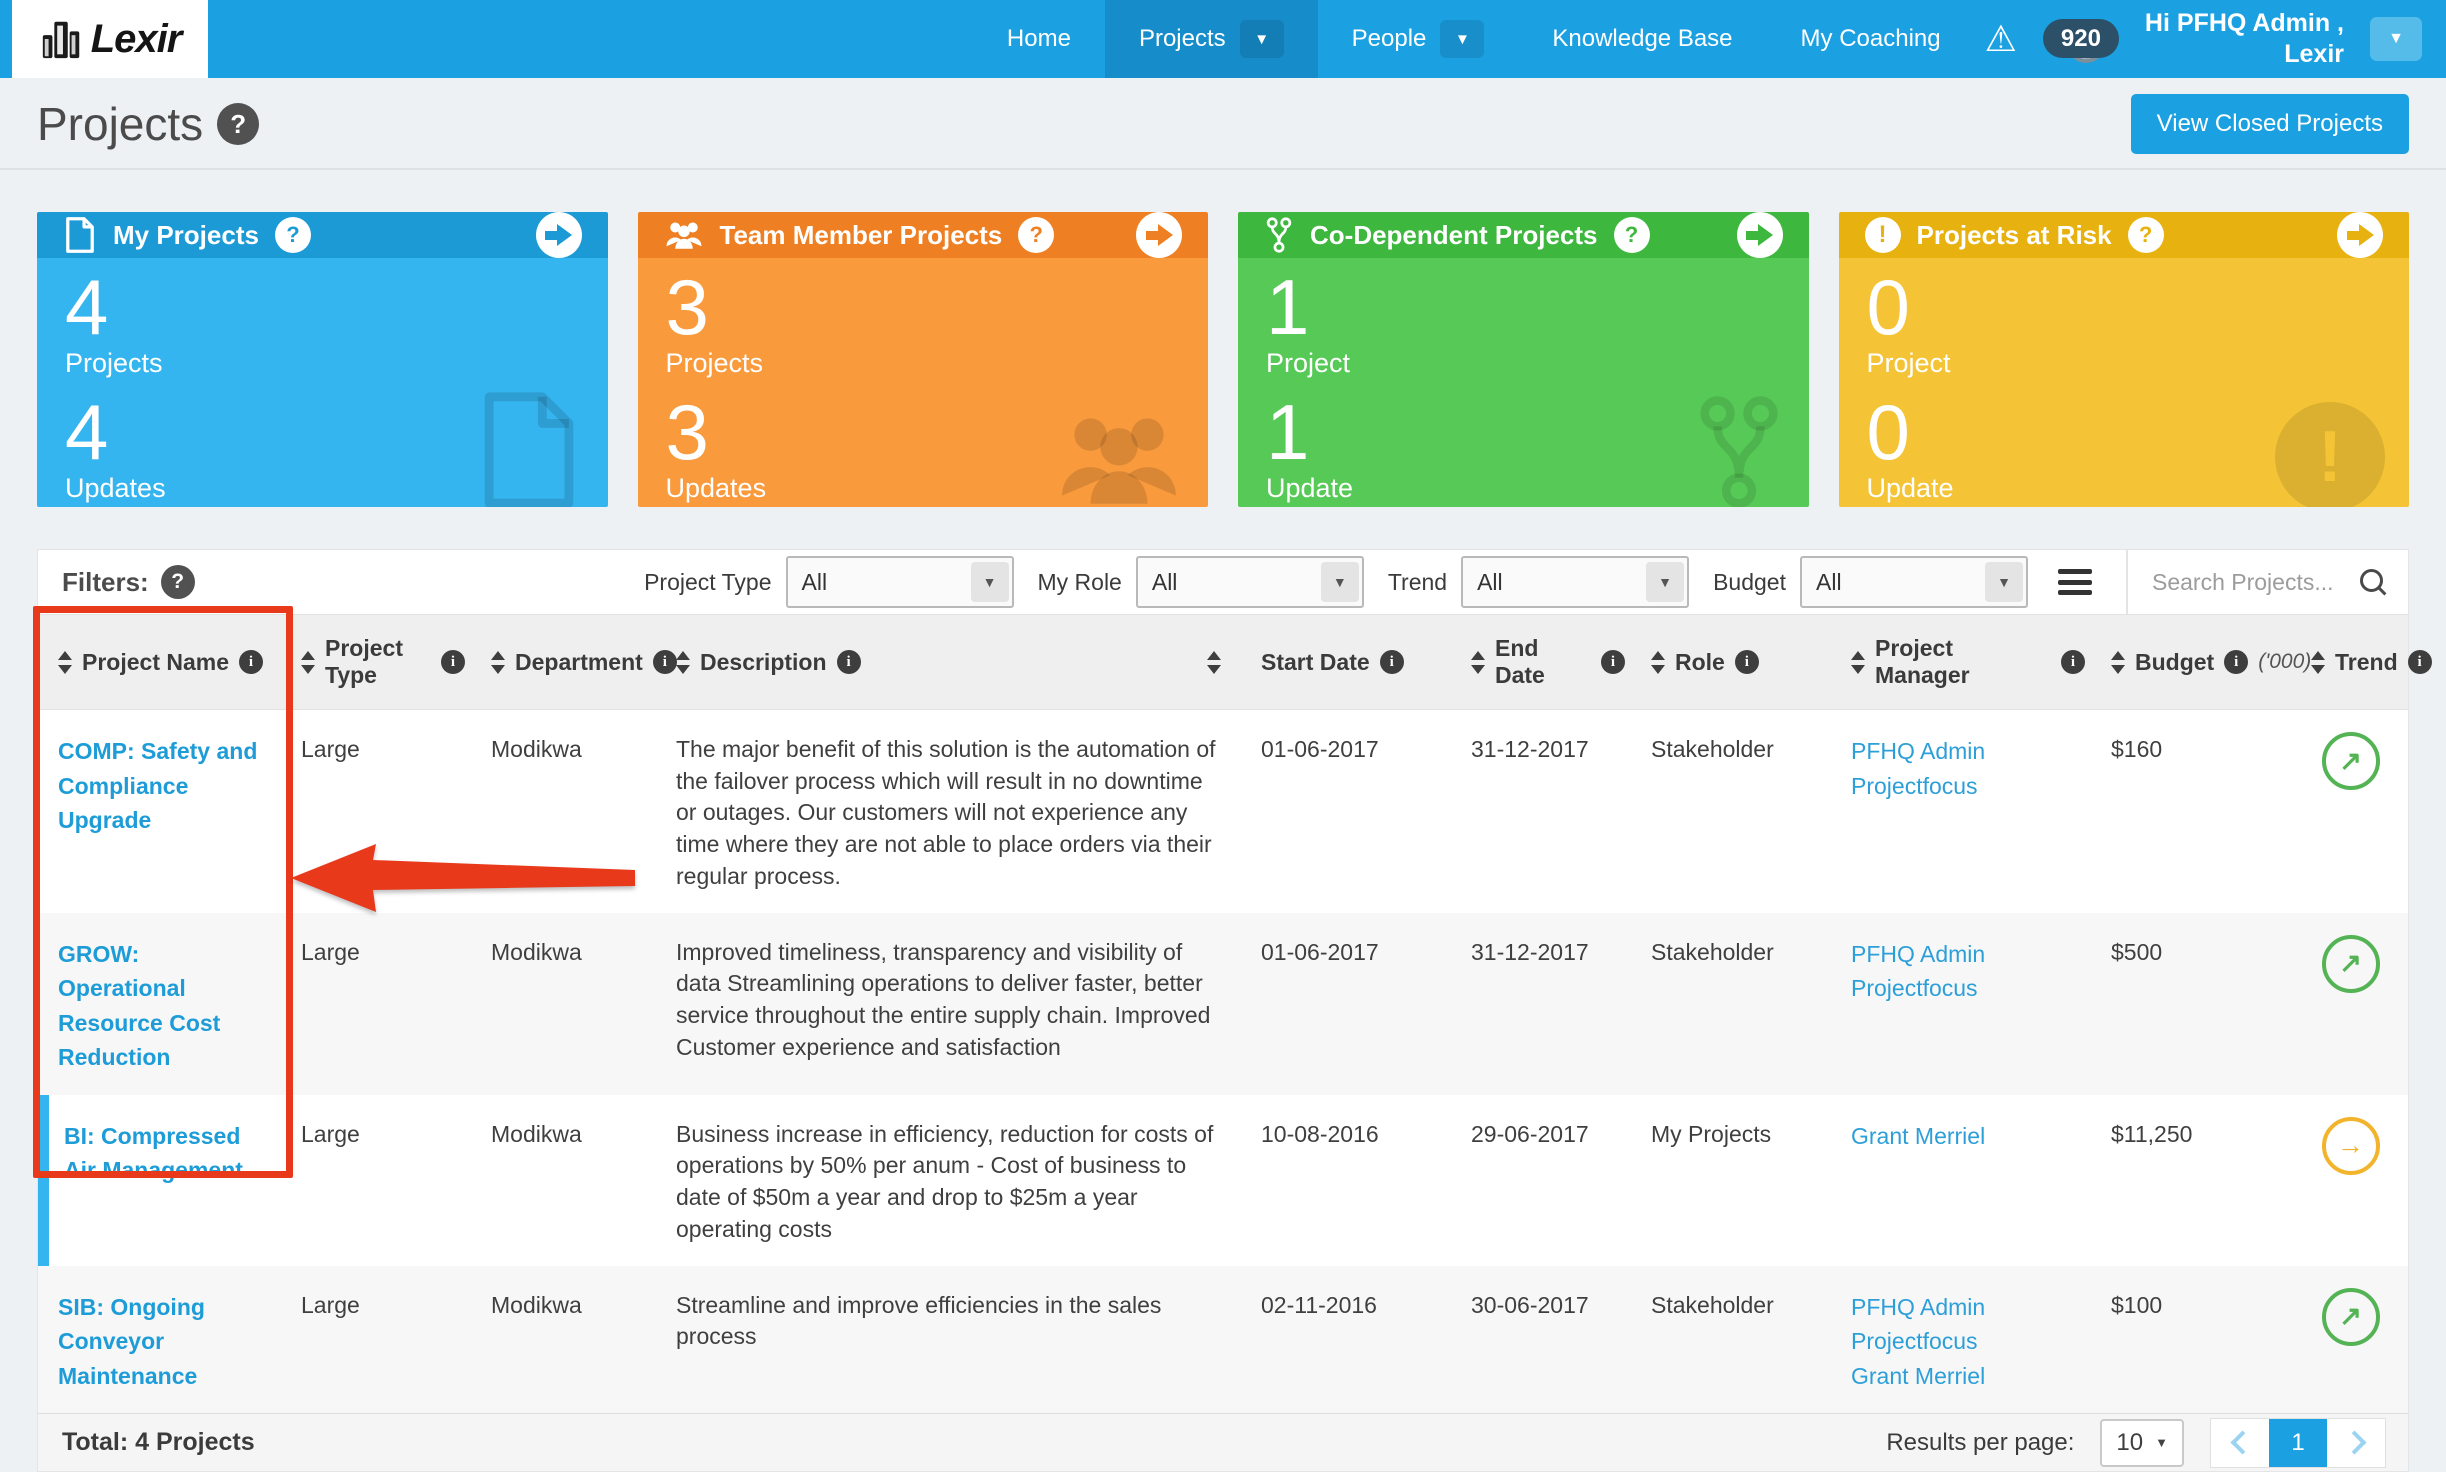 Image resolution: width=2446 pixels, height=1472 pixels. What do you see at coordinates (158, 785) in the screenshot?
I see `project-name-link: COMP: Safety and Compliance Upgrade` at bounding box center [158, 785].